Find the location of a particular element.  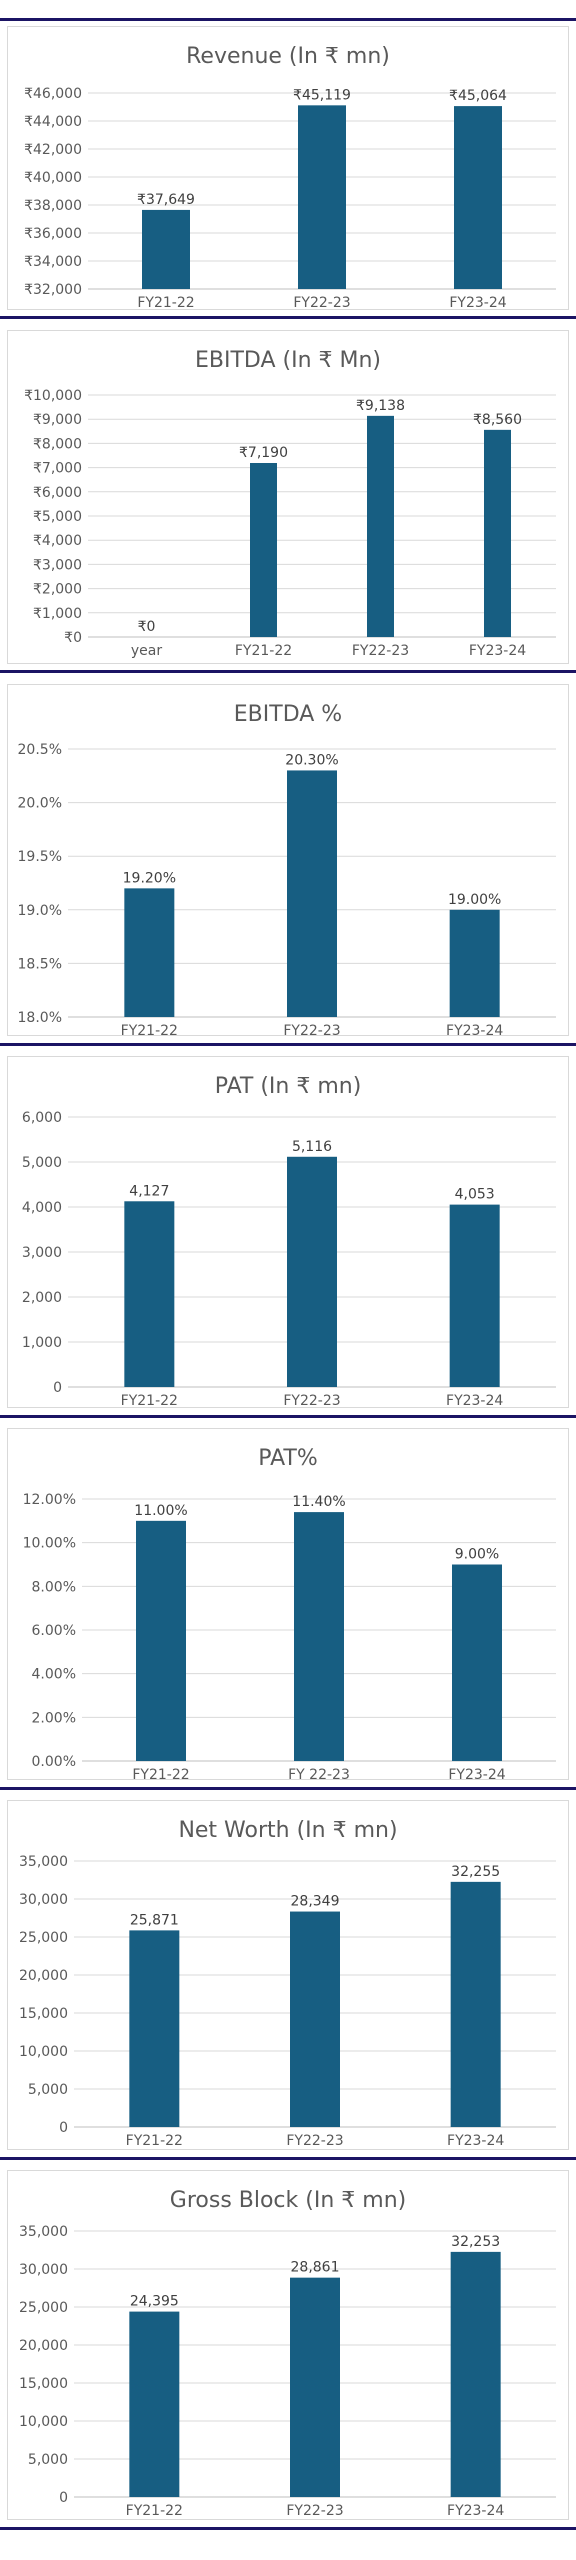

data-label: ₹45,064 is located at coordinates (478, 96).